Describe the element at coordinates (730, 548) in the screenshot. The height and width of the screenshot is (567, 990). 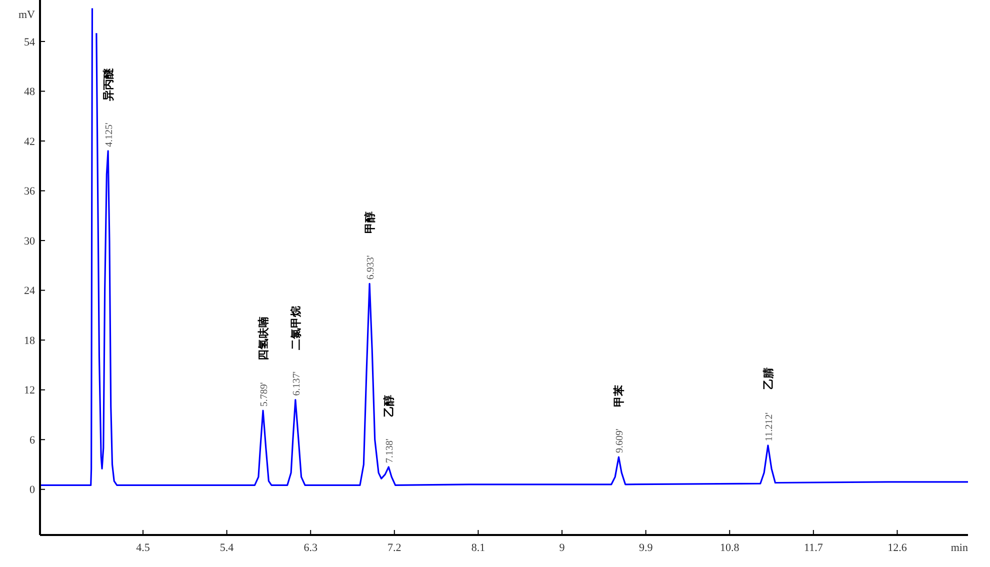
I see `x-tick-label: 10.8` at that location.